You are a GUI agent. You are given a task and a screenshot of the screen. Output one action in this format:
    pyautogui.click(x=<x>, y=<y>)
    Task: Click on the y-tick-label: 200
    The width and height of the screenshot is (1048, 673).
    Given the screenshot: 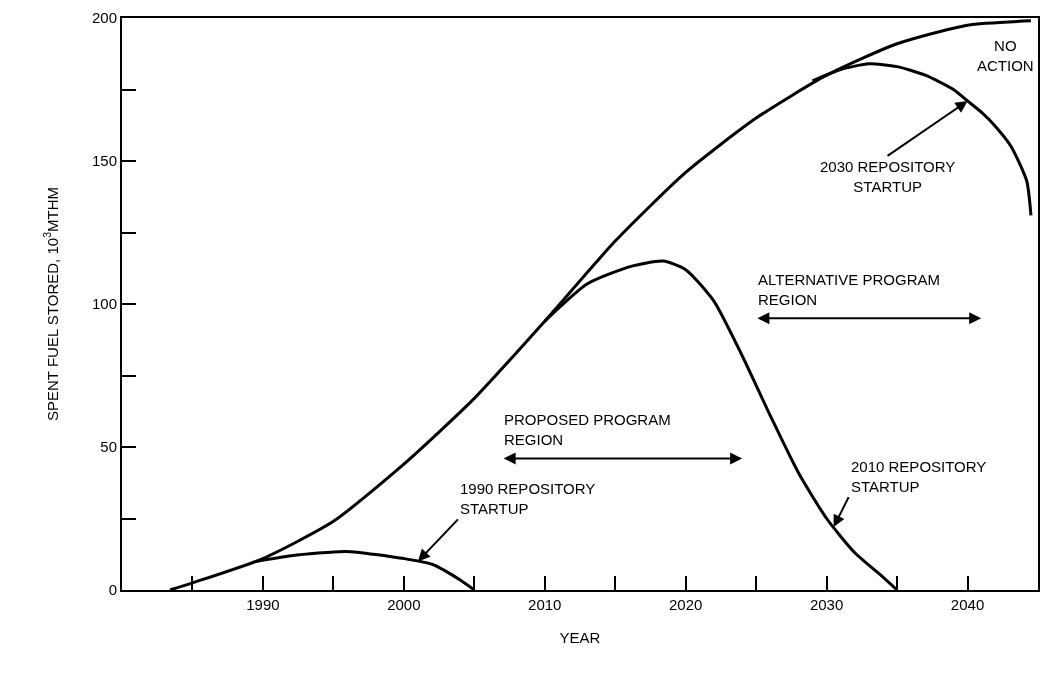 What is the action you would take?
    pyautogui.click(x=104, y=18)
    